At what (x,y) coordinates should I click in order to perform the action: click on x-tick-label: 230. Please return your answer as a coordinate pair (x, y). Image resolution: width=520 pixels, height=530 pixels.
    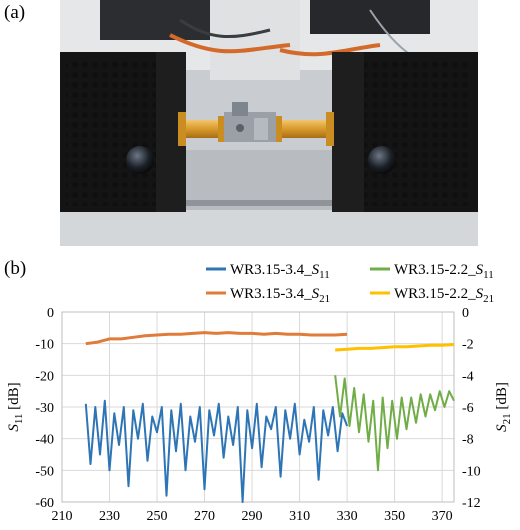
    Looking at the image, I should click on (109, 516).